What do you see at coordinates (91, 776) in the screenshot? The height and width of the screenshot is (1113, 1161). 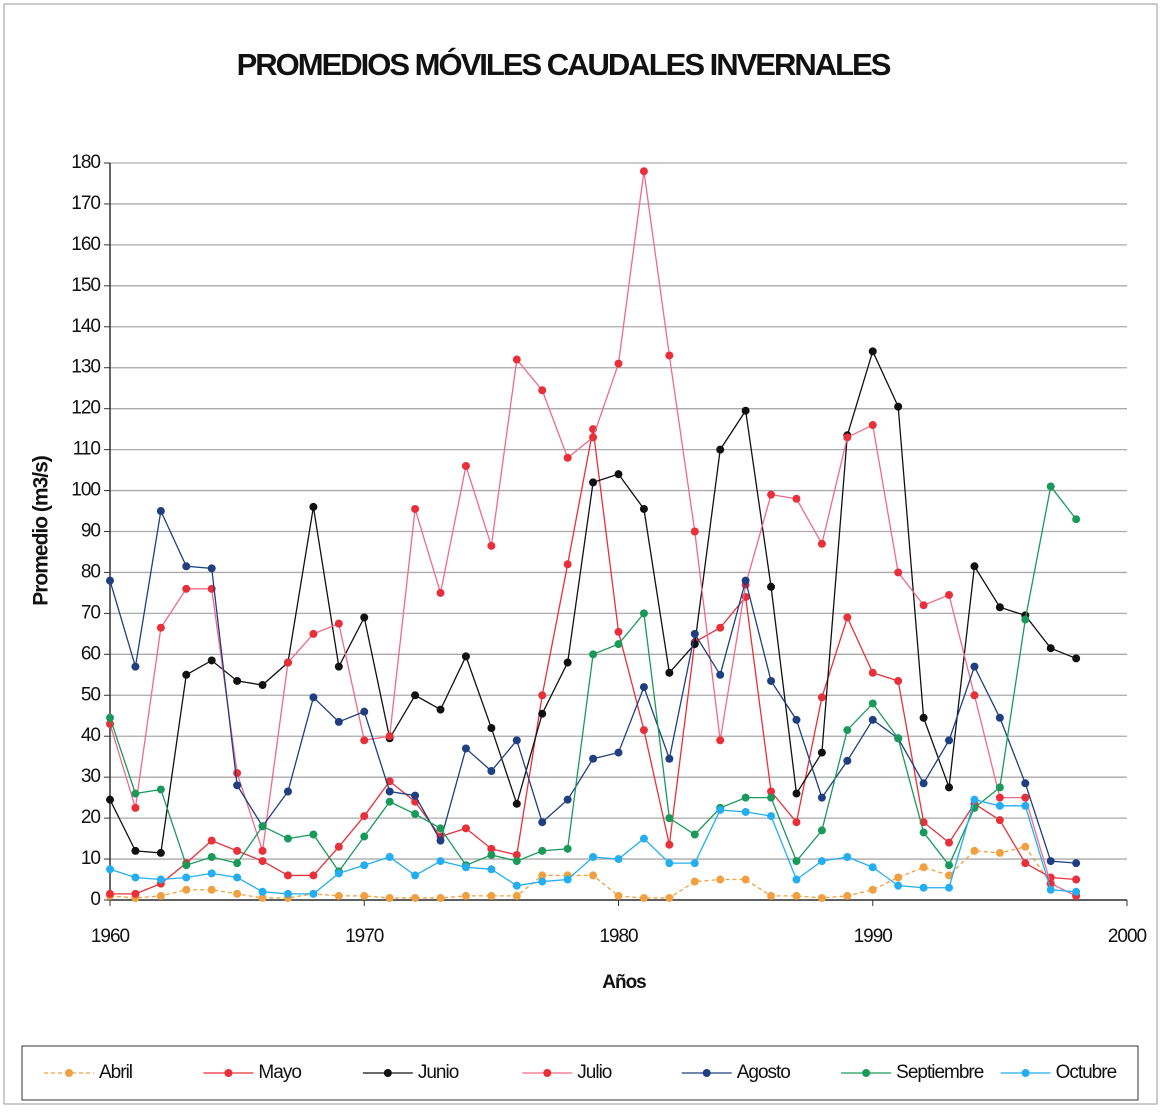 I see `y-tick-label: 30` at bounding box center [91, 776].